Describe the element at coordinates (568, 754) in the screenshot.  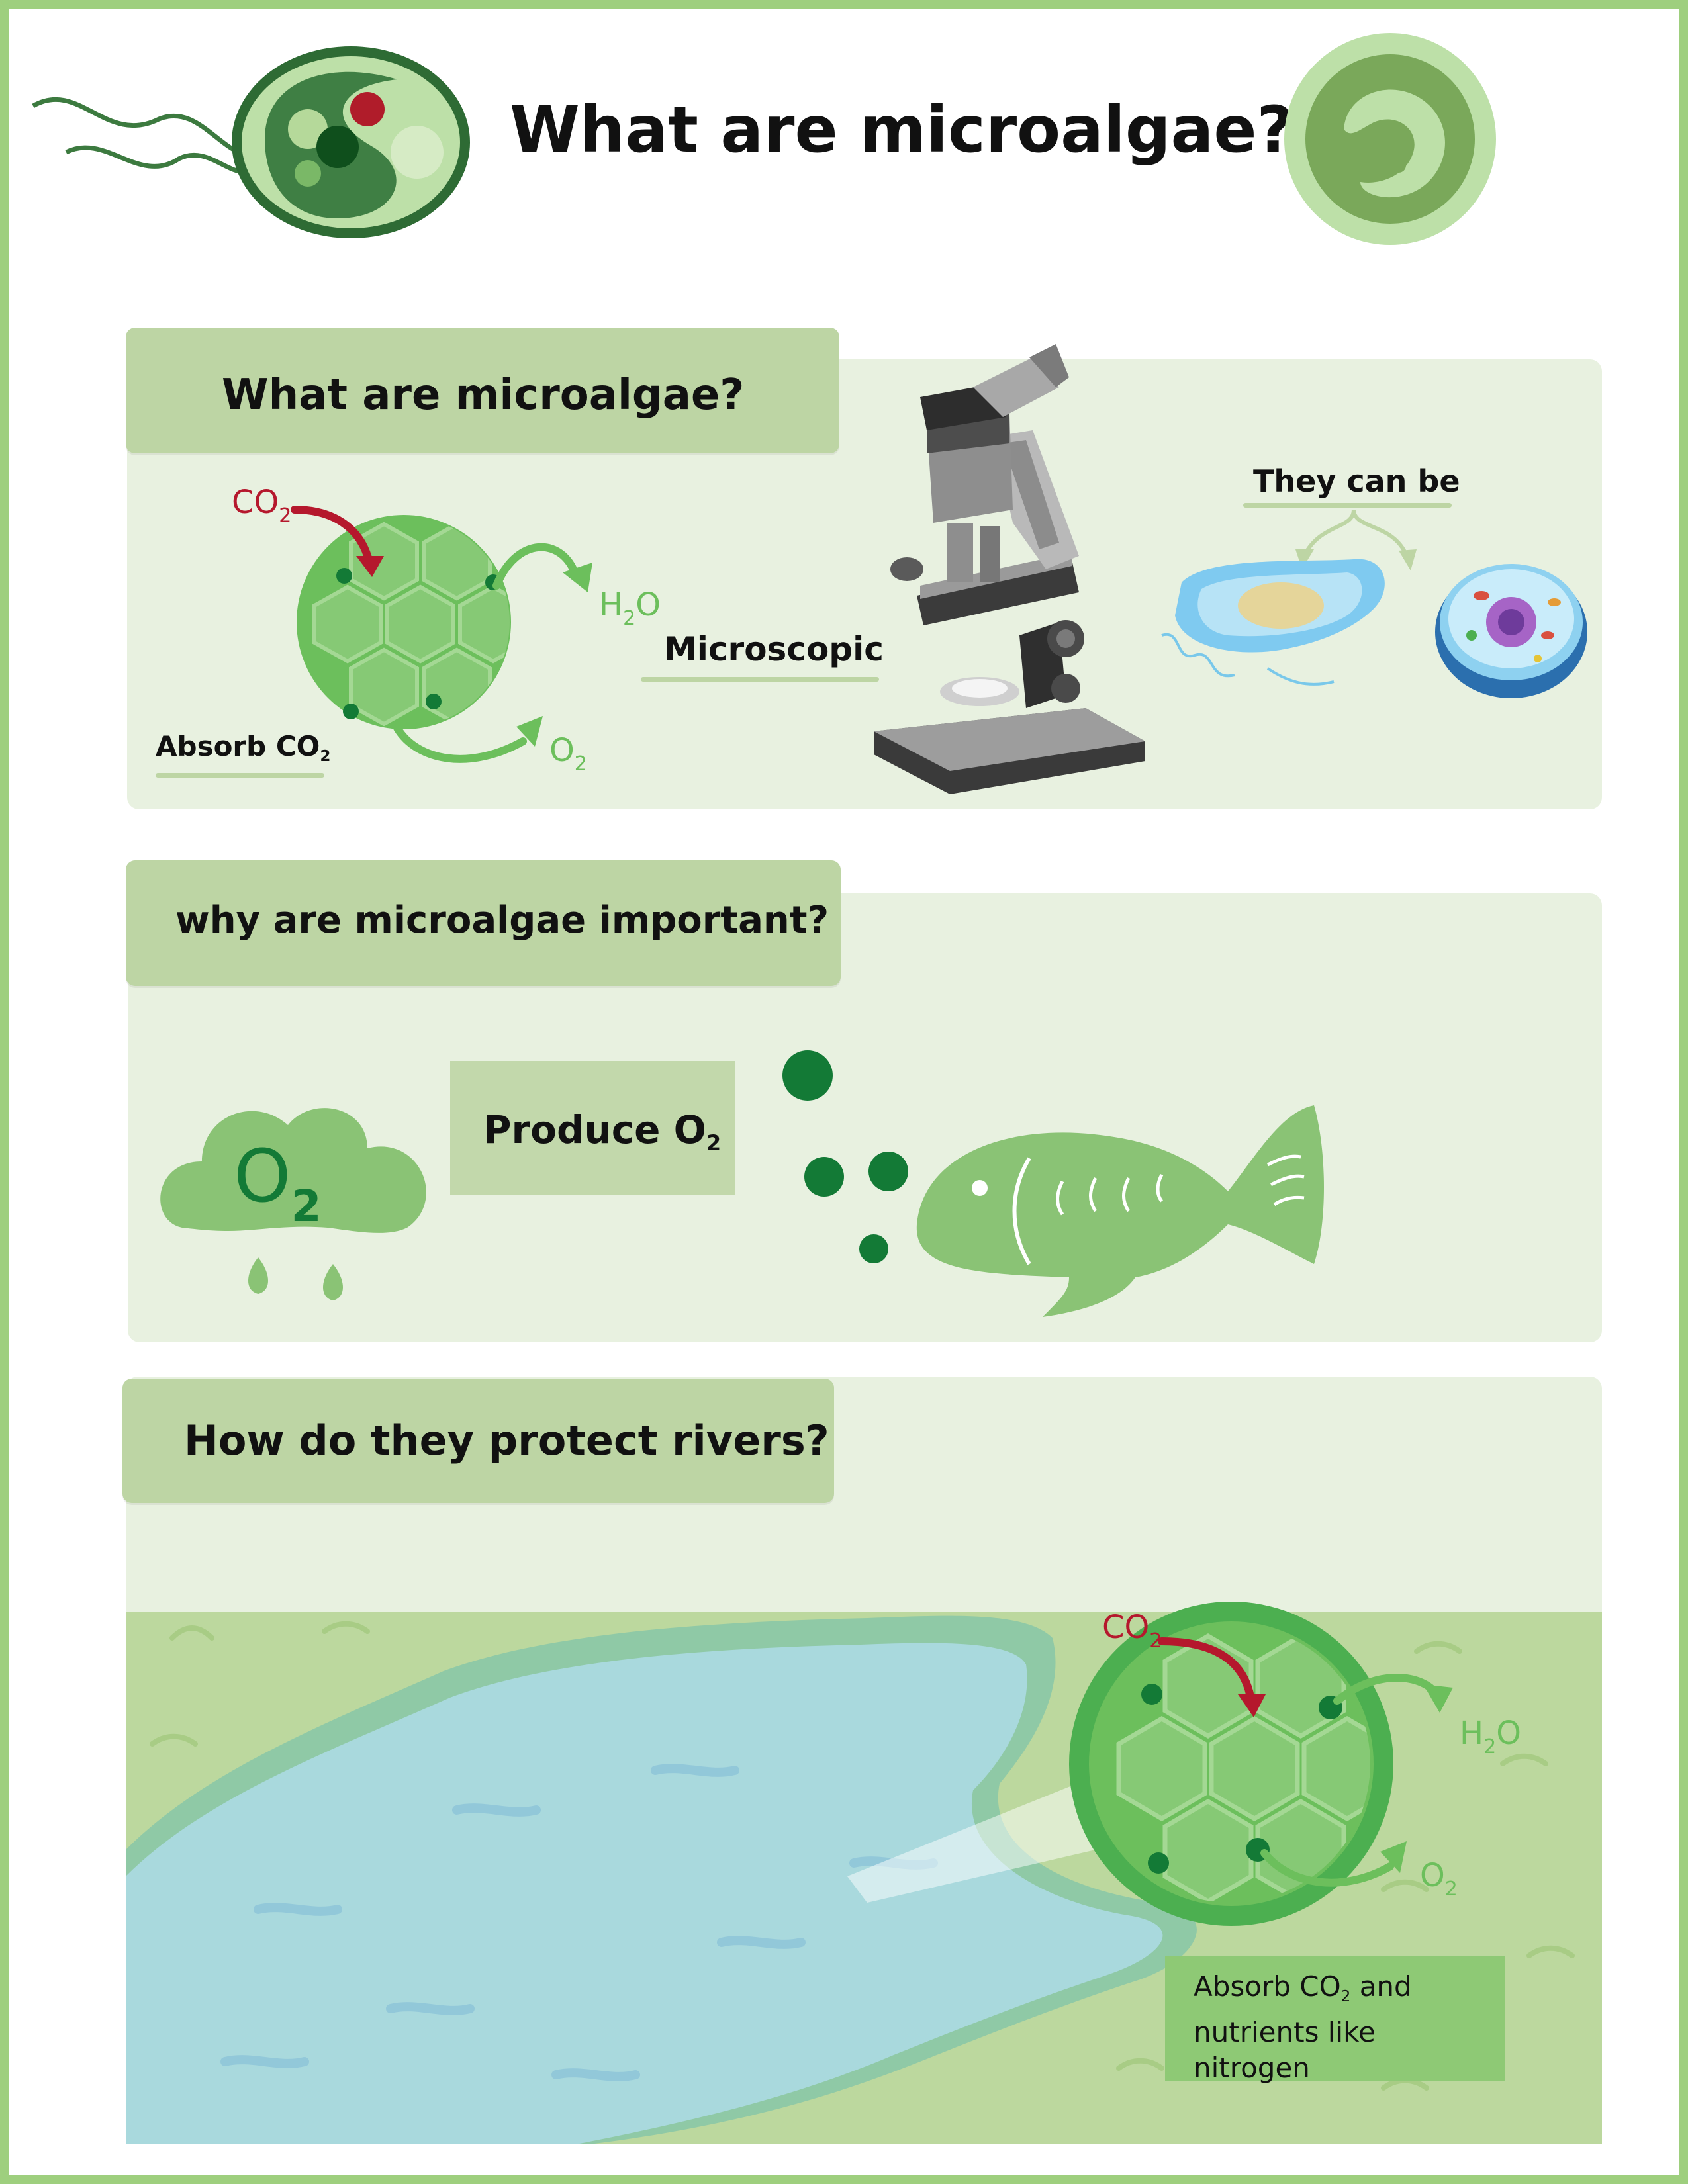
I see `cell-o2-text: O2` at that location.